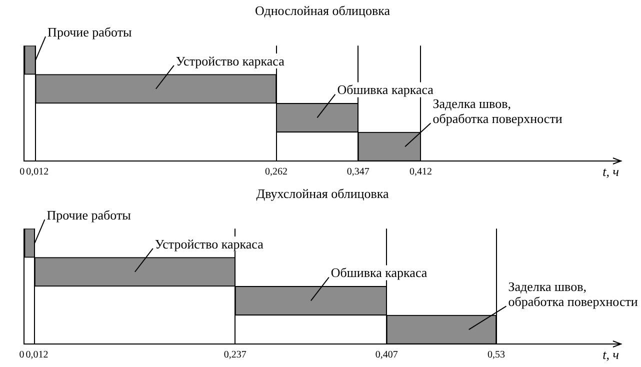  What do you see at coordinates (386, 355) in the screenshot?
I see `x-tick-label: 0,407` at bounding box center [386, 355].